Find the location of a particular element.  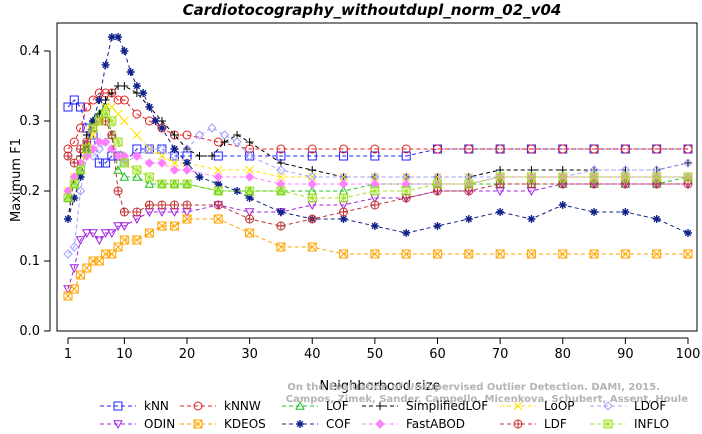

x-tick-label: 10 is located at coordinates (124, 354).